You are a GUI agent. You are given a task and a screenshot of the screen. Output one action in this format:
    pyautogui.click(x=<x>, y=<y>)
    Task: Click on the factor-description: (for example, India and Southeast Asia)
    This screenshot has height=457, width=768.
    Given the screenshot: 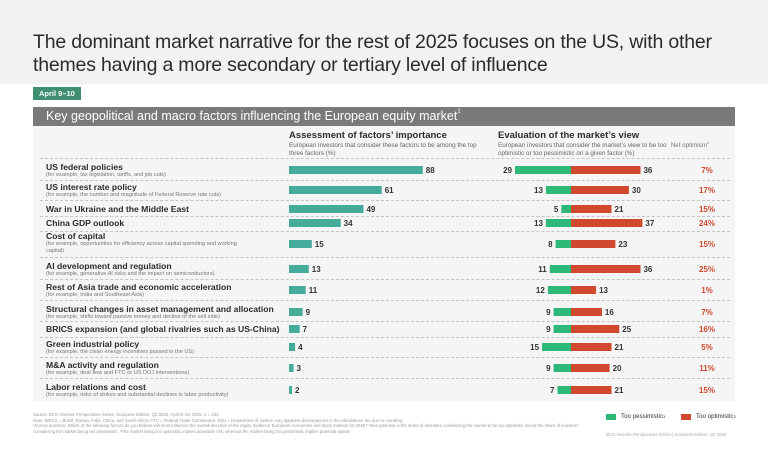 What is the action you would take?
    pyautogui.click(x=95, y=294)
    